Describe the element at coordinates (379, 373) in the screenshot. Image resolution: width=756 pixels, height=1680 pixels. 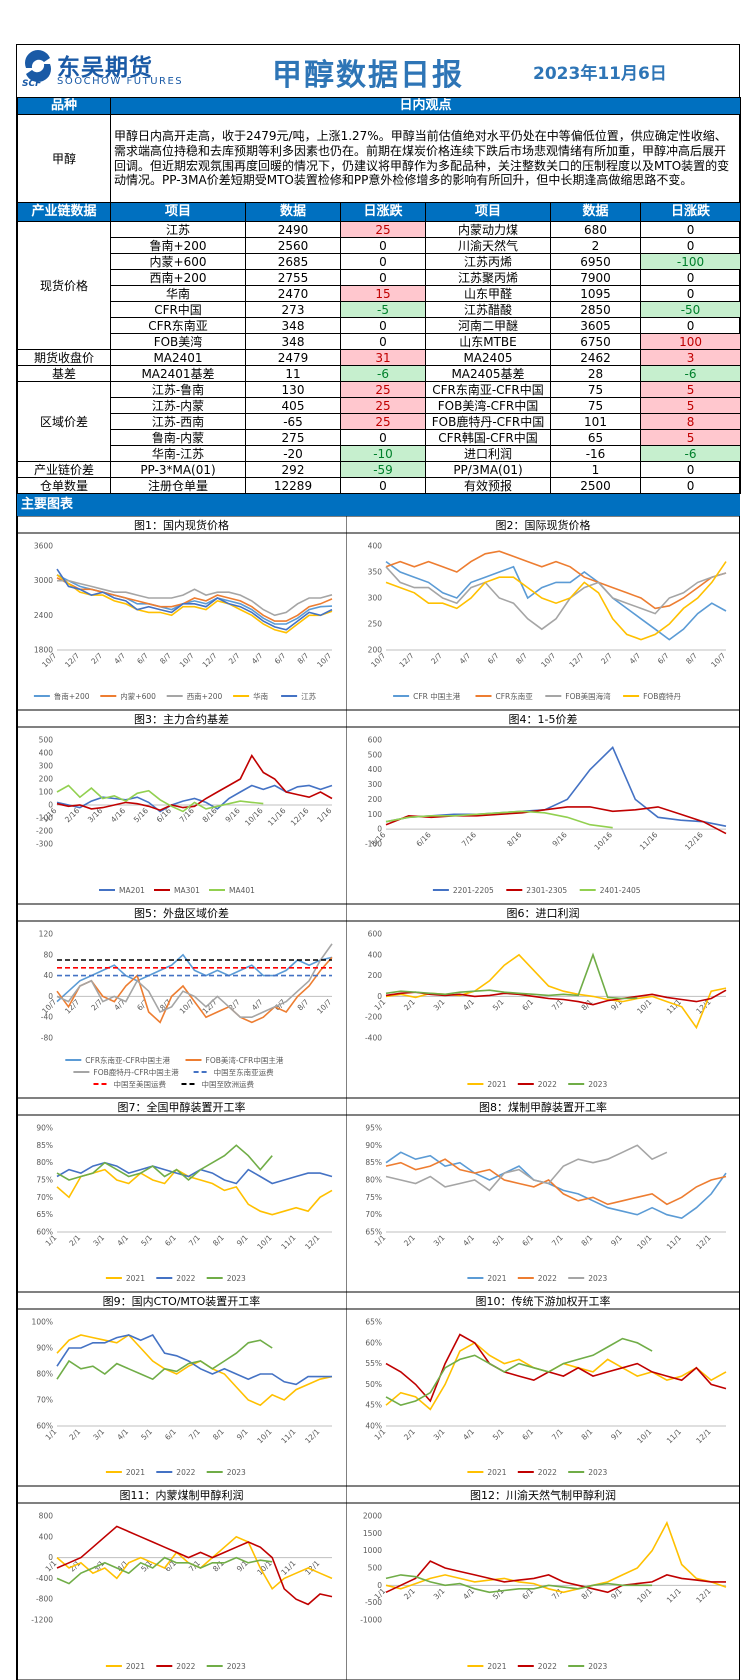
I see `table-row: 基差 MA2401基差 11 -6 MA2405基差 28 -6` at that location.